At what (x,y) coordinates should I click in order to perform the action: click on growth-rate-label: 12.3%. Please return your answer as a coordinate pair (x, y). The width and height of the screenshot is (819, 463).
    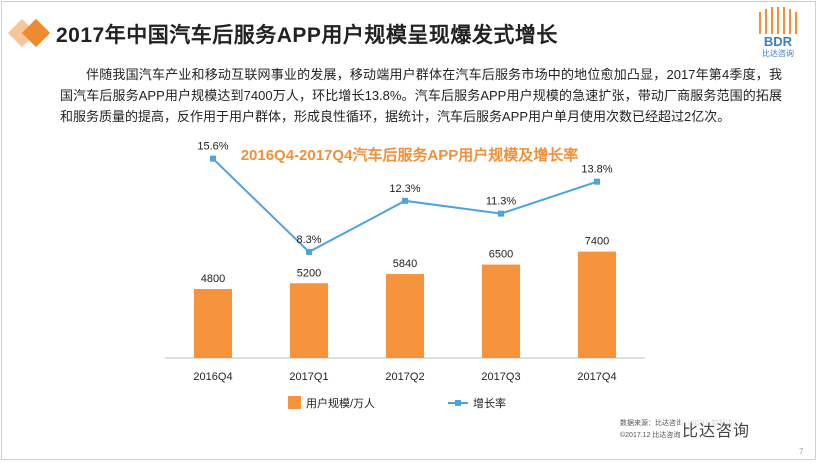
    Looking at the image, I should click on (404, 189).